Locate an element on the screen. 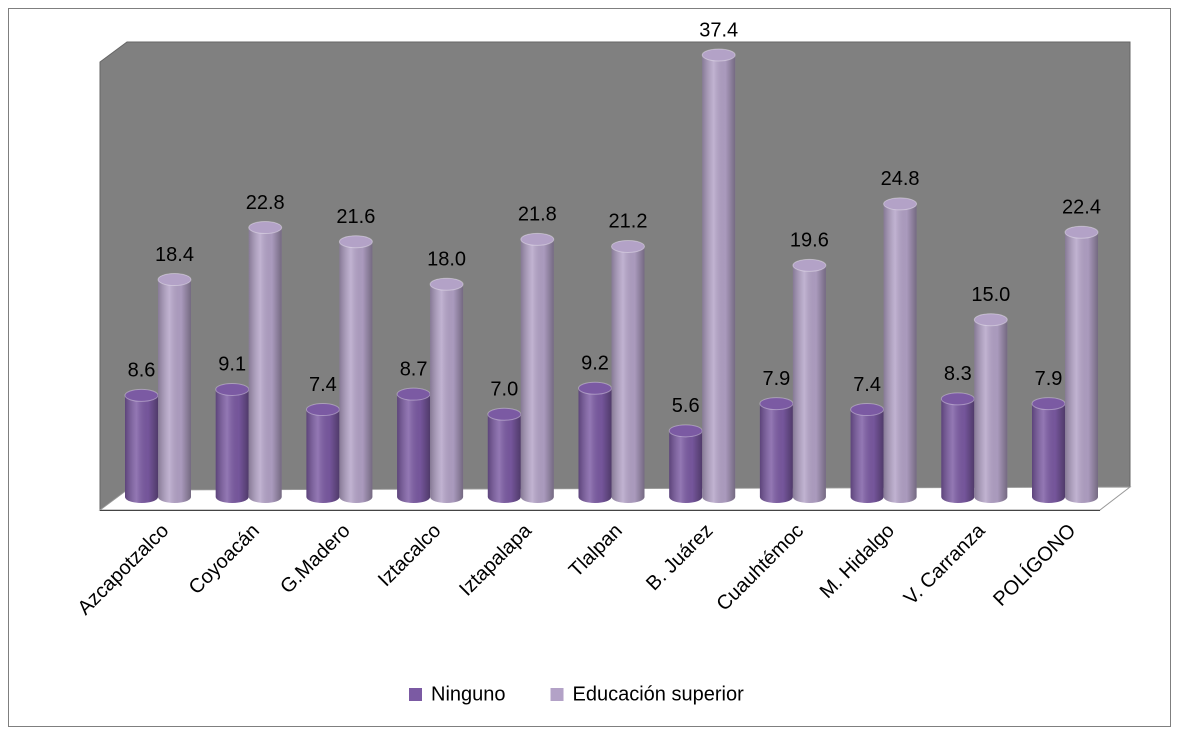 Image resolution: width=1180 pixels, height=736 pixels. value-label: 7.0 is located at coordinates (504, 390).